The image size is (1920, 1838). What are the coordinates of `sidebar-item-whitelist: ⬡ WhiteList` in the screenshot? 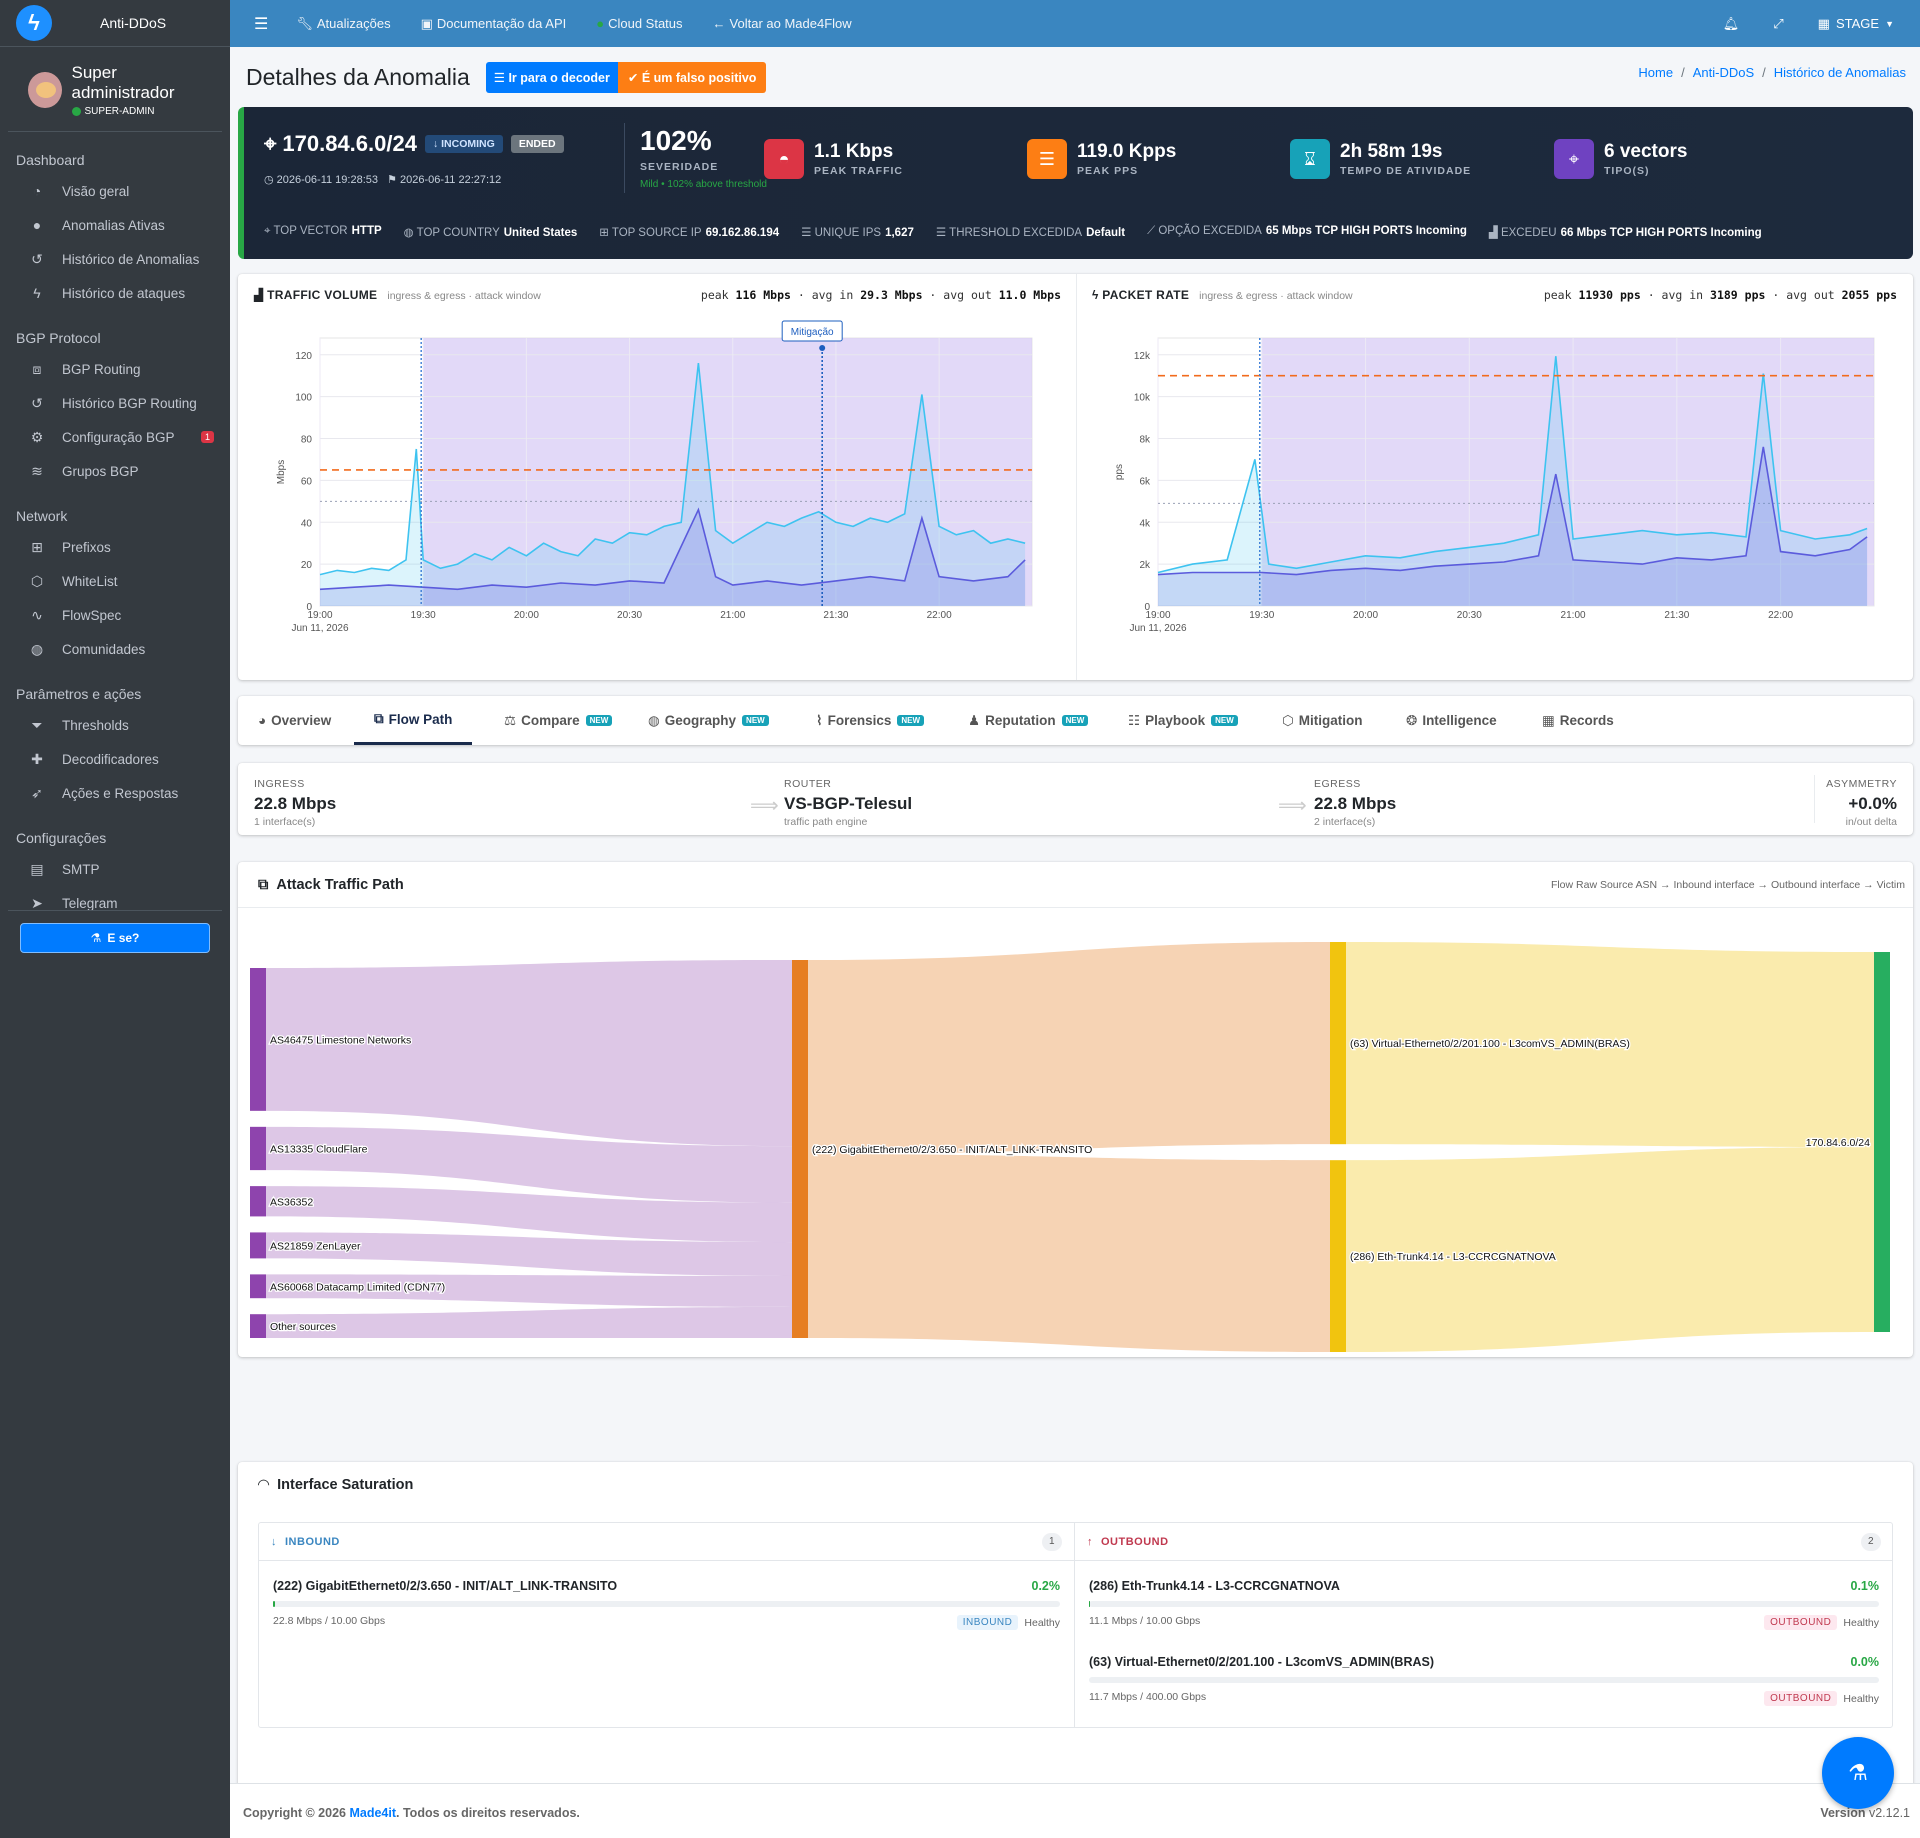 It's located at (115, 581).